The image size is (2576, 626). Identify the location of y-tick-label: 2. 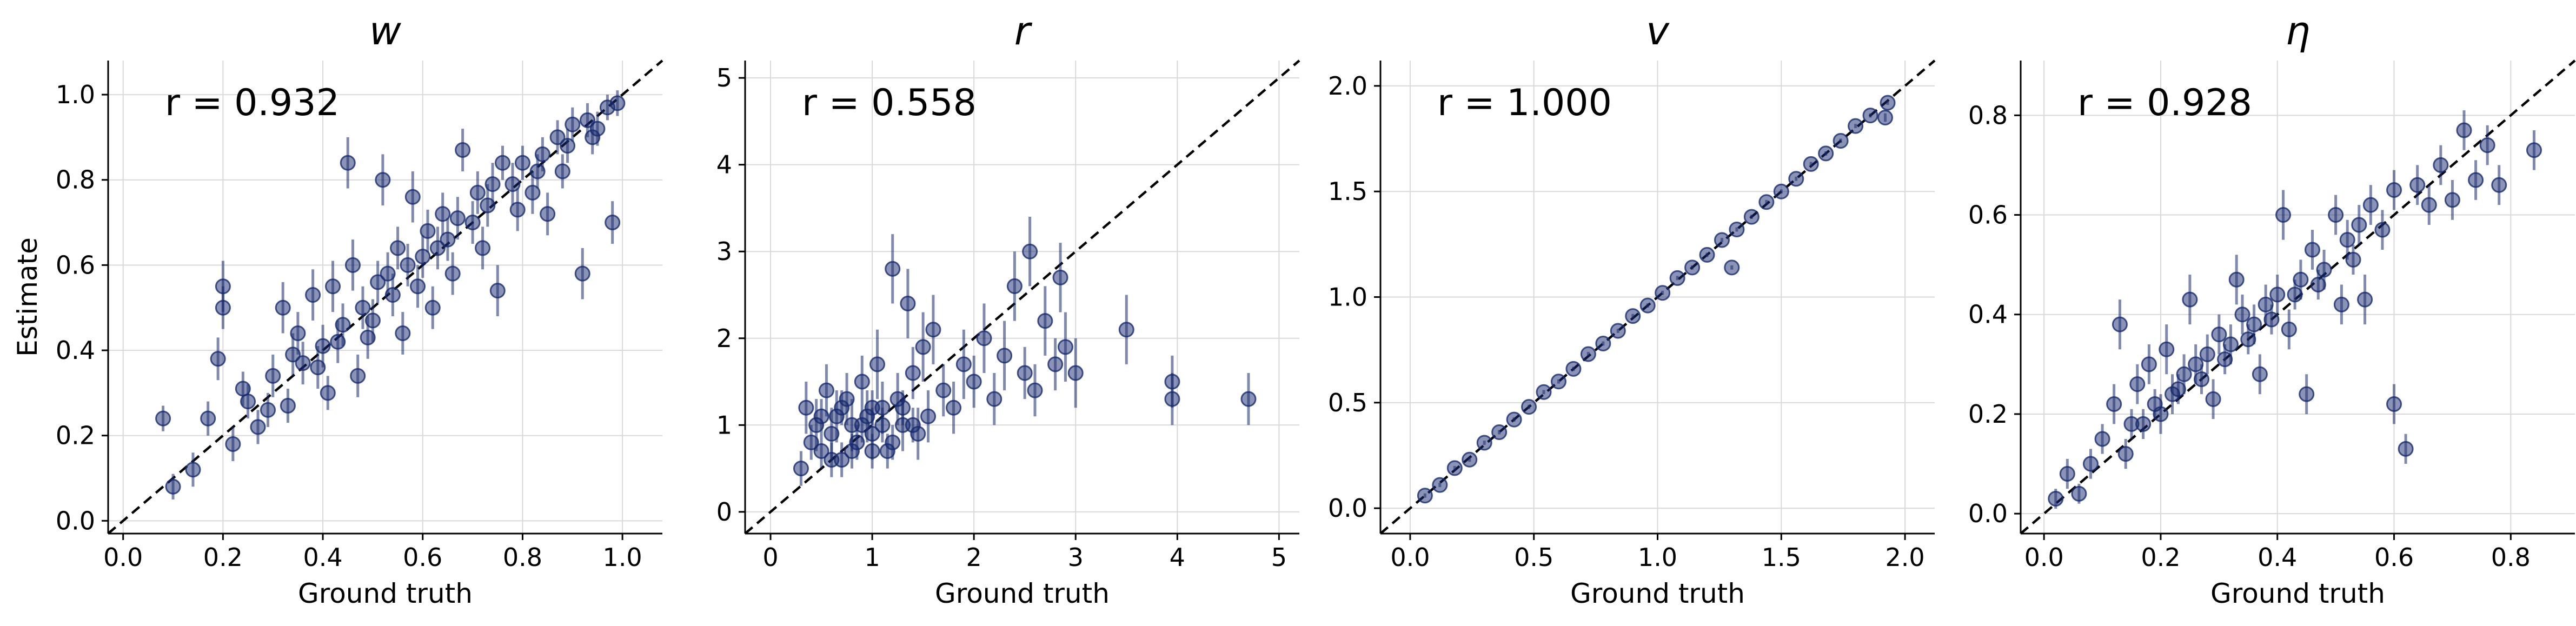
(724, 338).